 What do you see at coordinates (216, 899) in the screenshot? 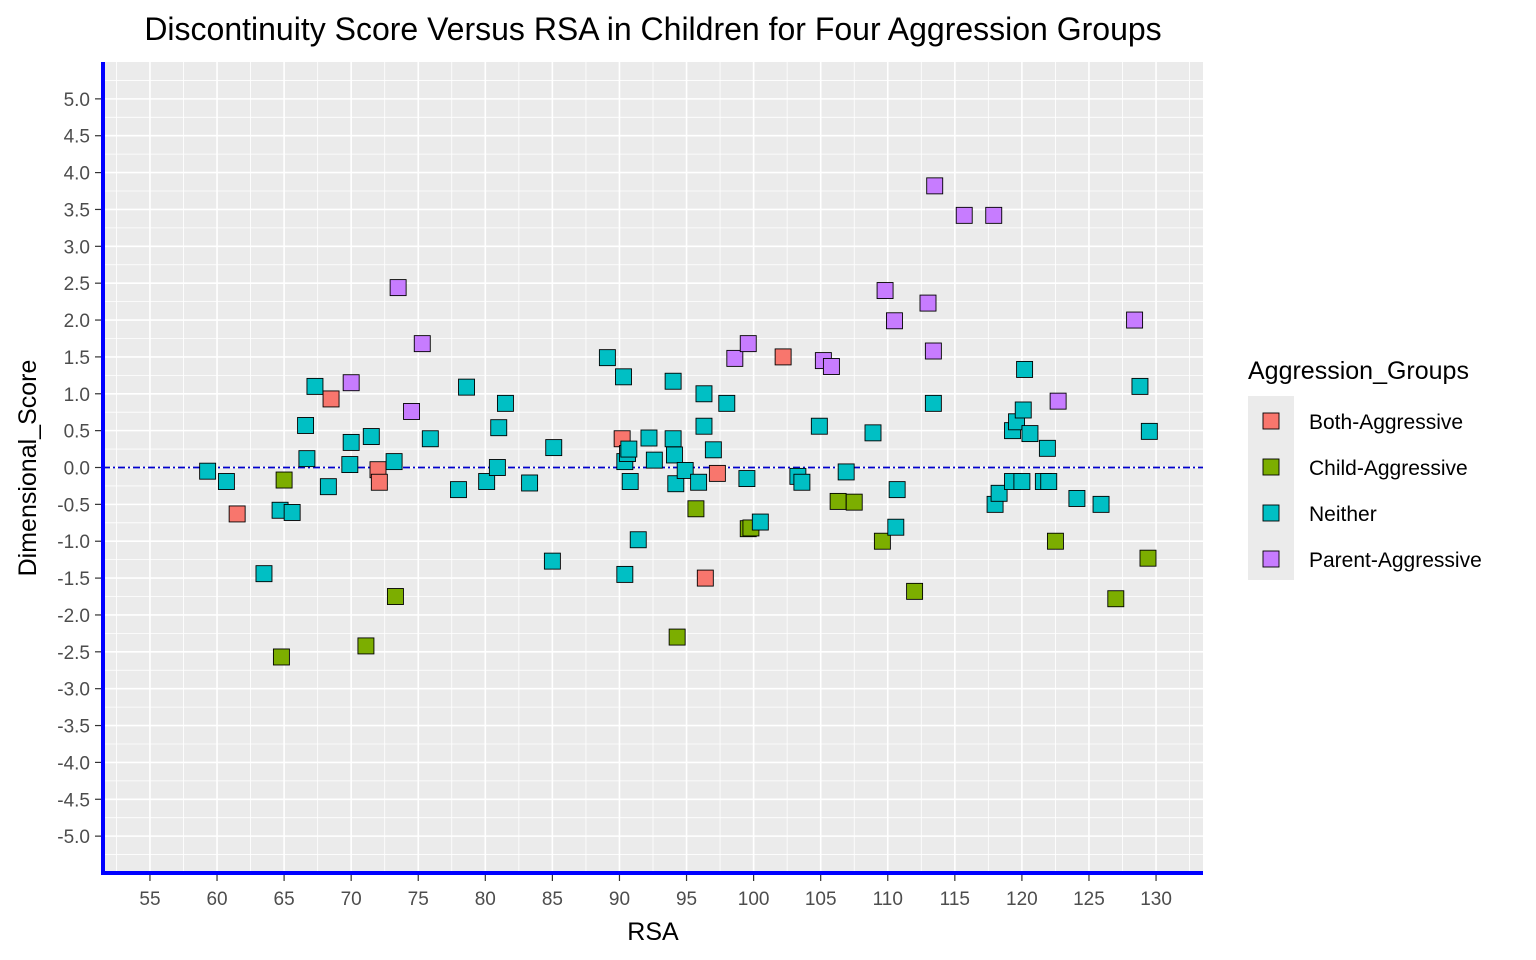
I see `x-tick-label: 60` at bounding box center [216, 899].